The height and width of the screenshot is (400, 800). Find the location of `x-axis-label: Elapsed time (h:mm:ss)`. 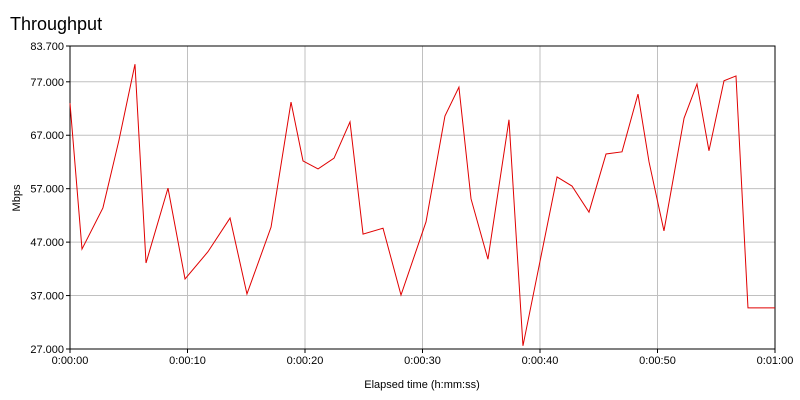

x-axis-label: Elapsed time (h:mm:ss) is located at coordinates (422, 385).